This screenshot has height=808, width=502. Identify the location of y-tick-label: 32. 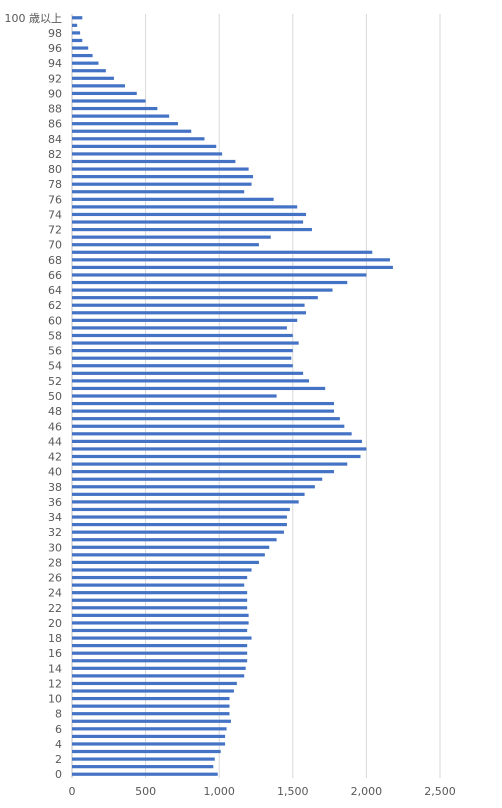
(55, 532).